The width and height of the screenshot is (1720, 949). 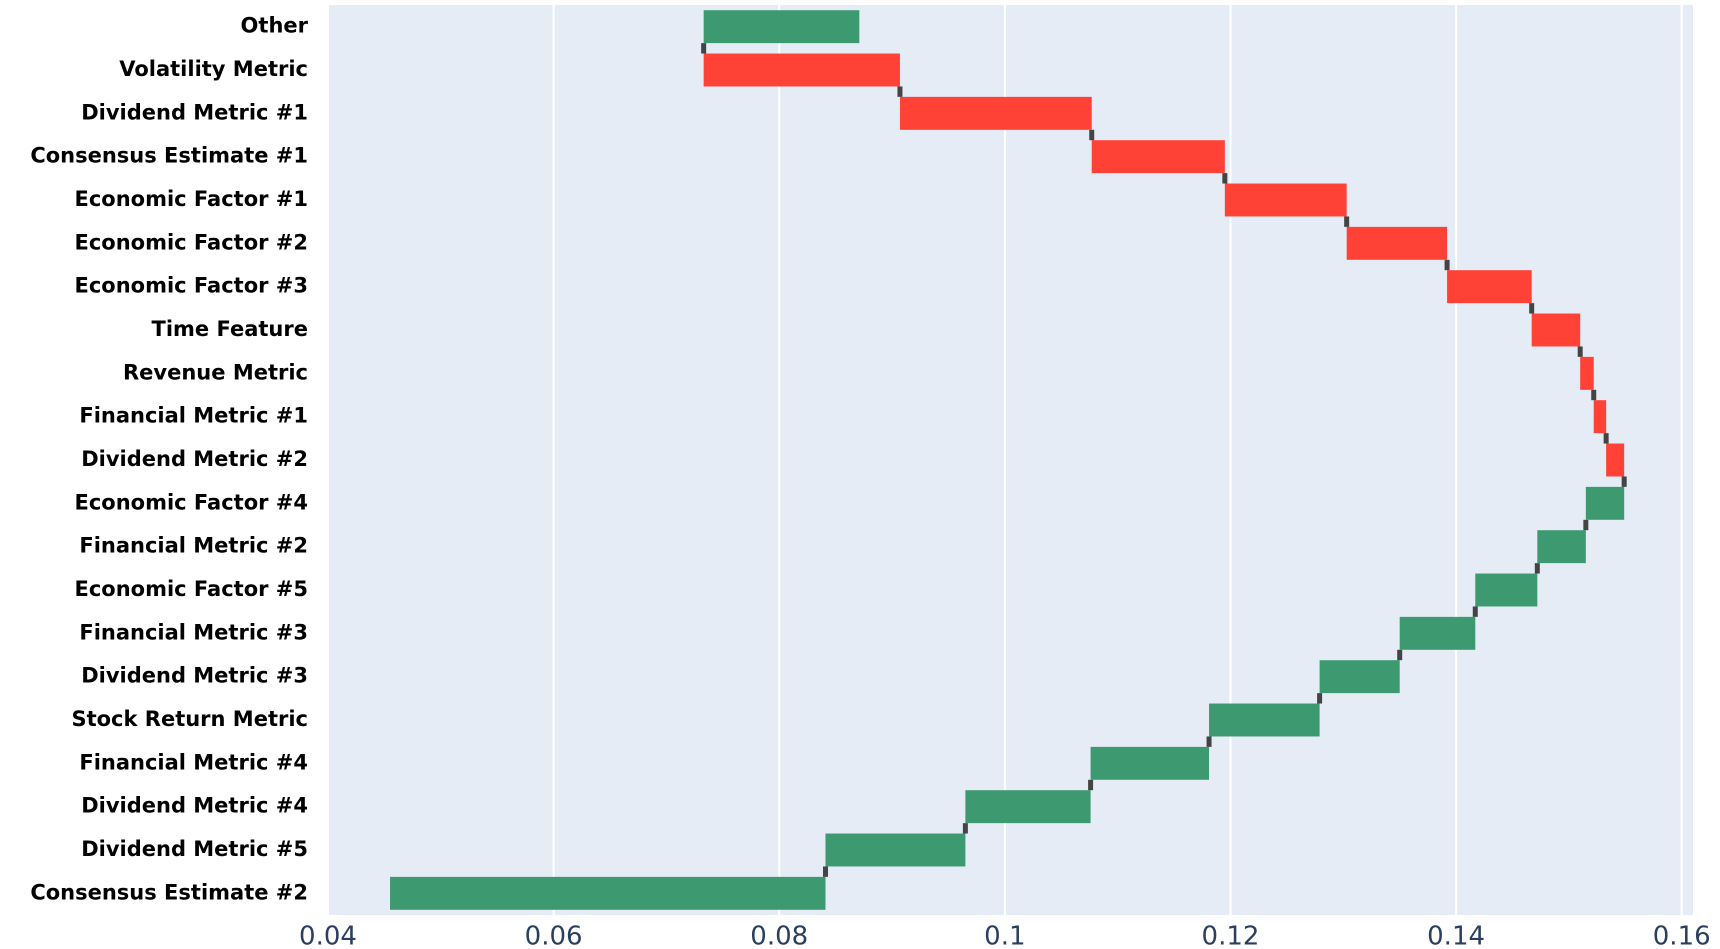 I want to click on x-tick-label: 0.14, so click(x=1456, y=935).